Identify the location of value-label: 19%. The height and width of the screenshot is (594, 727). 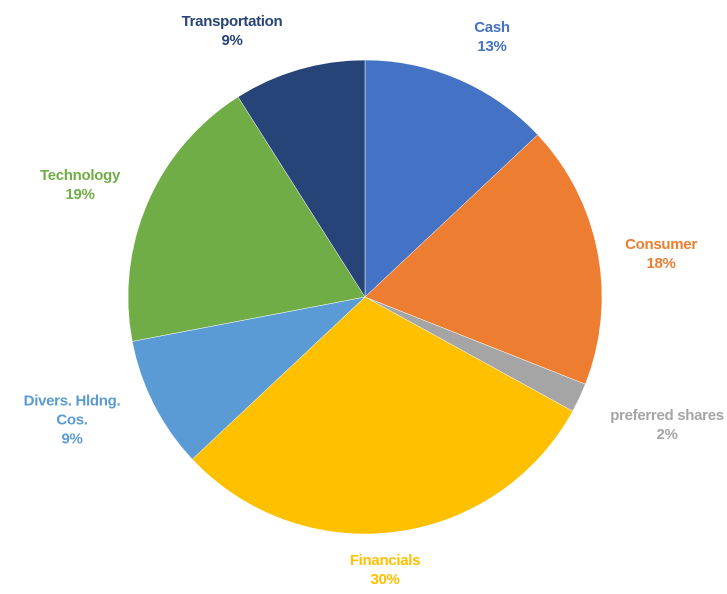
(80, 194).